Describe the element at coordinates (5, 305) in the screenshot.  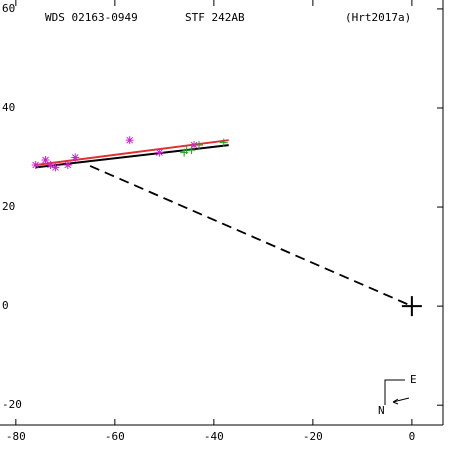
I see `y-tick-label: 0` at that location.